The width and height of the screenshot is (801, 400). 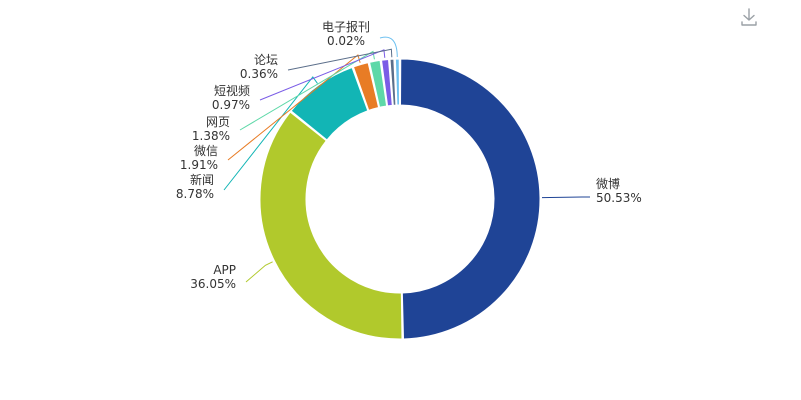 What do you see at coordinates (232, 90) in the screenshot?
I see `slice-label-name-5: 短视频` at bounding box center [232, 90].